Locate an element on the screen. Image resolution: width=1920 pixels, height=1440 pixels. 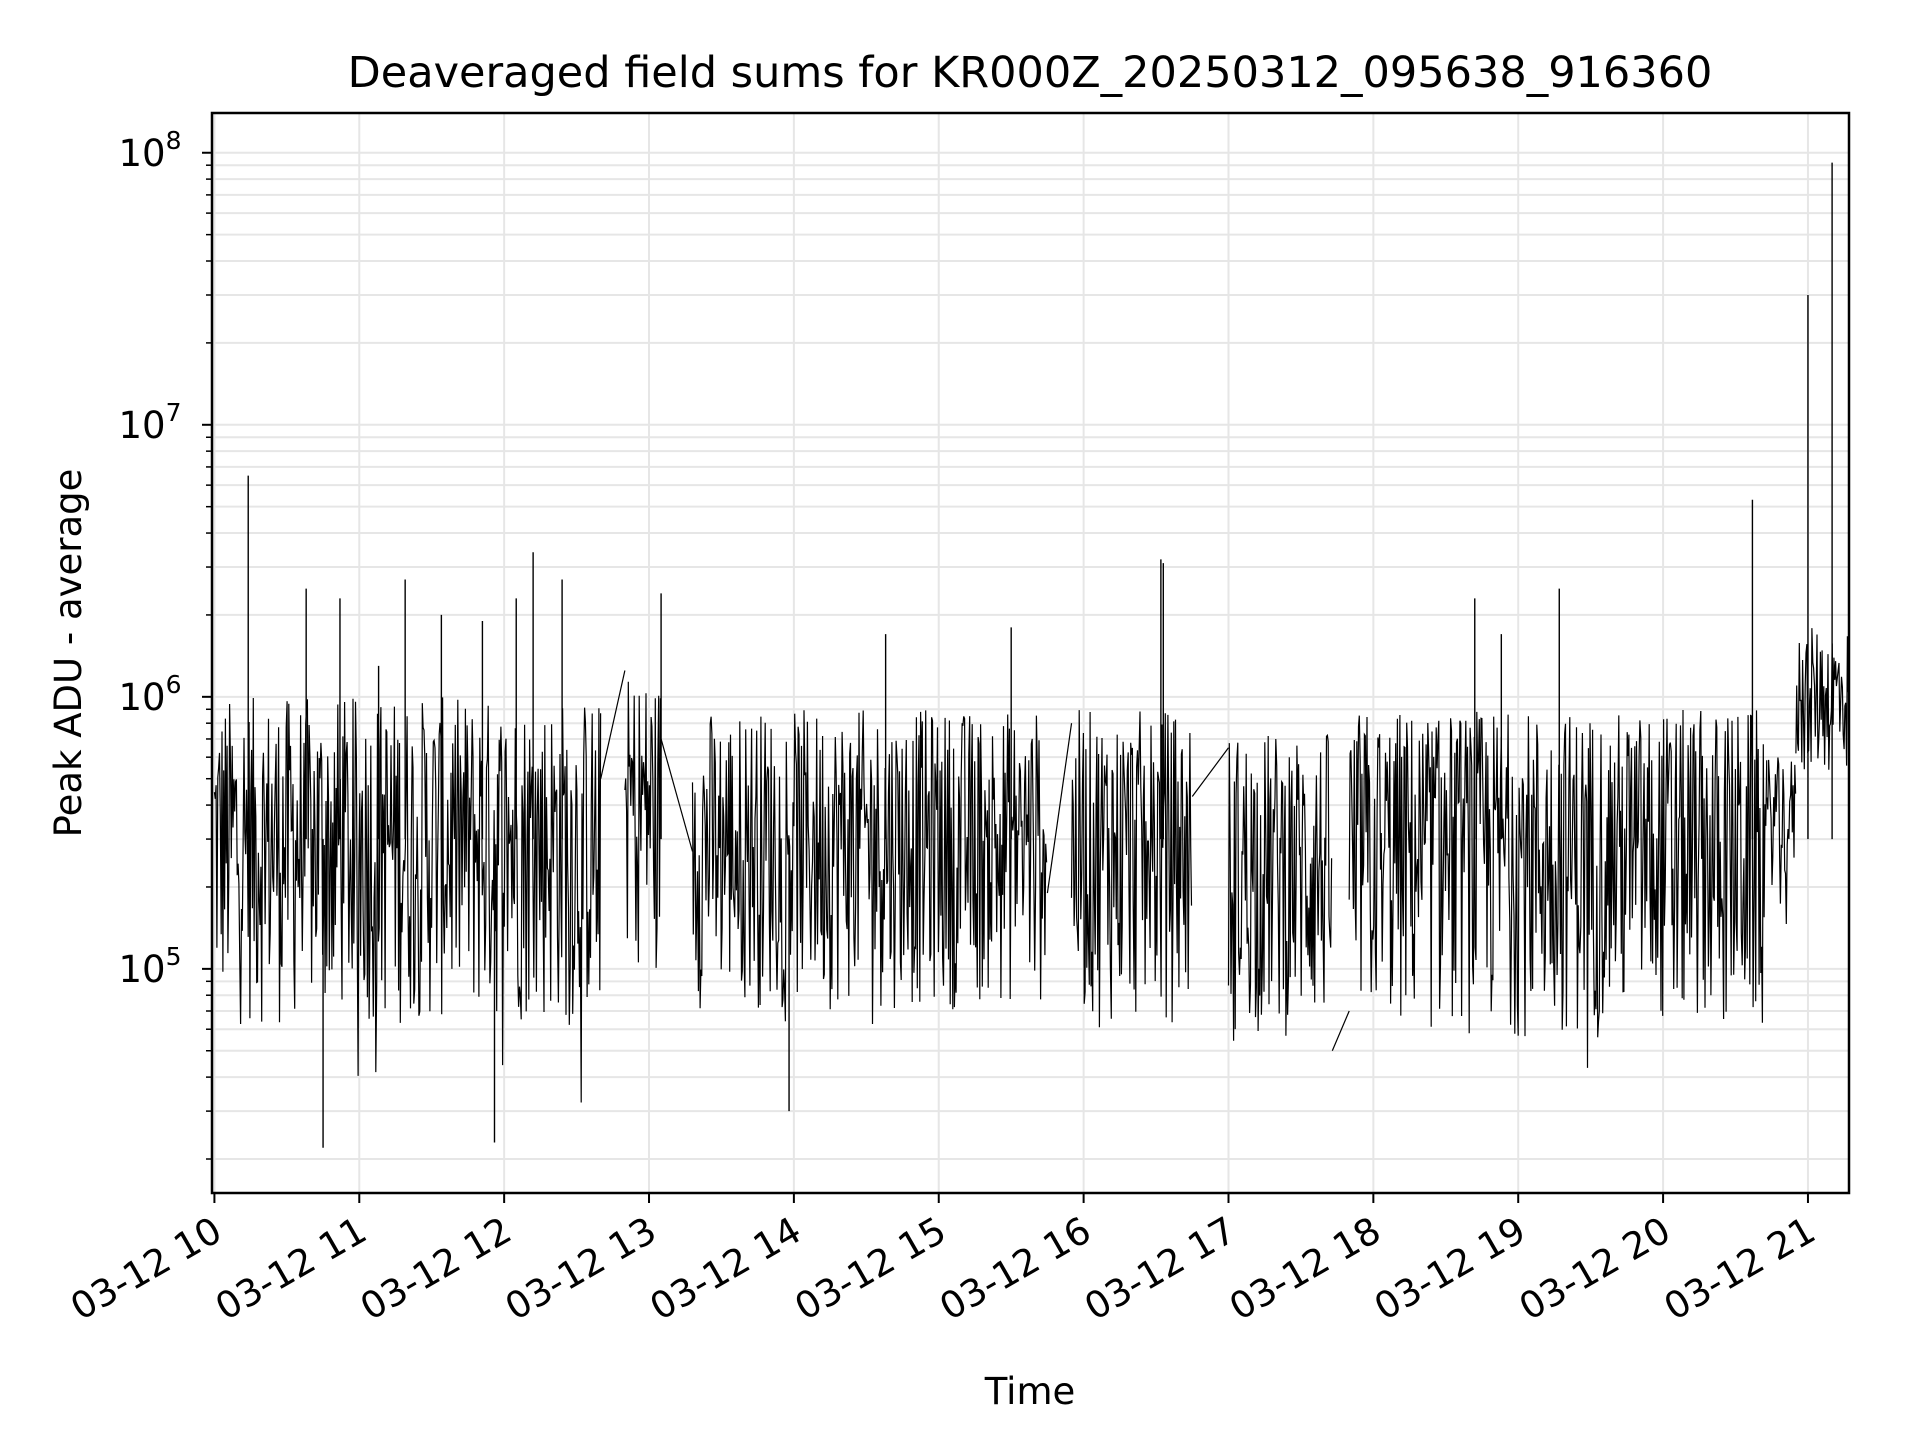
y-tick-label: 10⁶ is located at coordinates (150, 694).